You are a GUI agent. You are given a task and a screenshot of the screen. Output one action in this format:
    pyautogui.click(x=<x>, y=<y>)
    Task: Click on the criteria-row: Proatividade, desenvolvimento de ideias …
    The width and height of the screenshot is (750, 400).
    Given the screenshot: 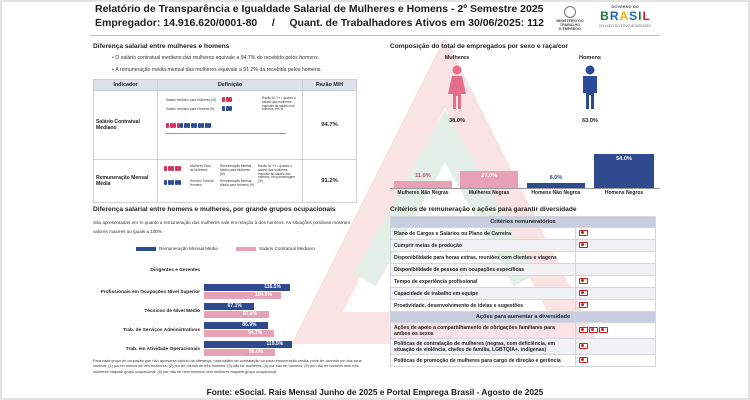 What is the action you would take?
    pyautogui.click(x=523, y=305)
    